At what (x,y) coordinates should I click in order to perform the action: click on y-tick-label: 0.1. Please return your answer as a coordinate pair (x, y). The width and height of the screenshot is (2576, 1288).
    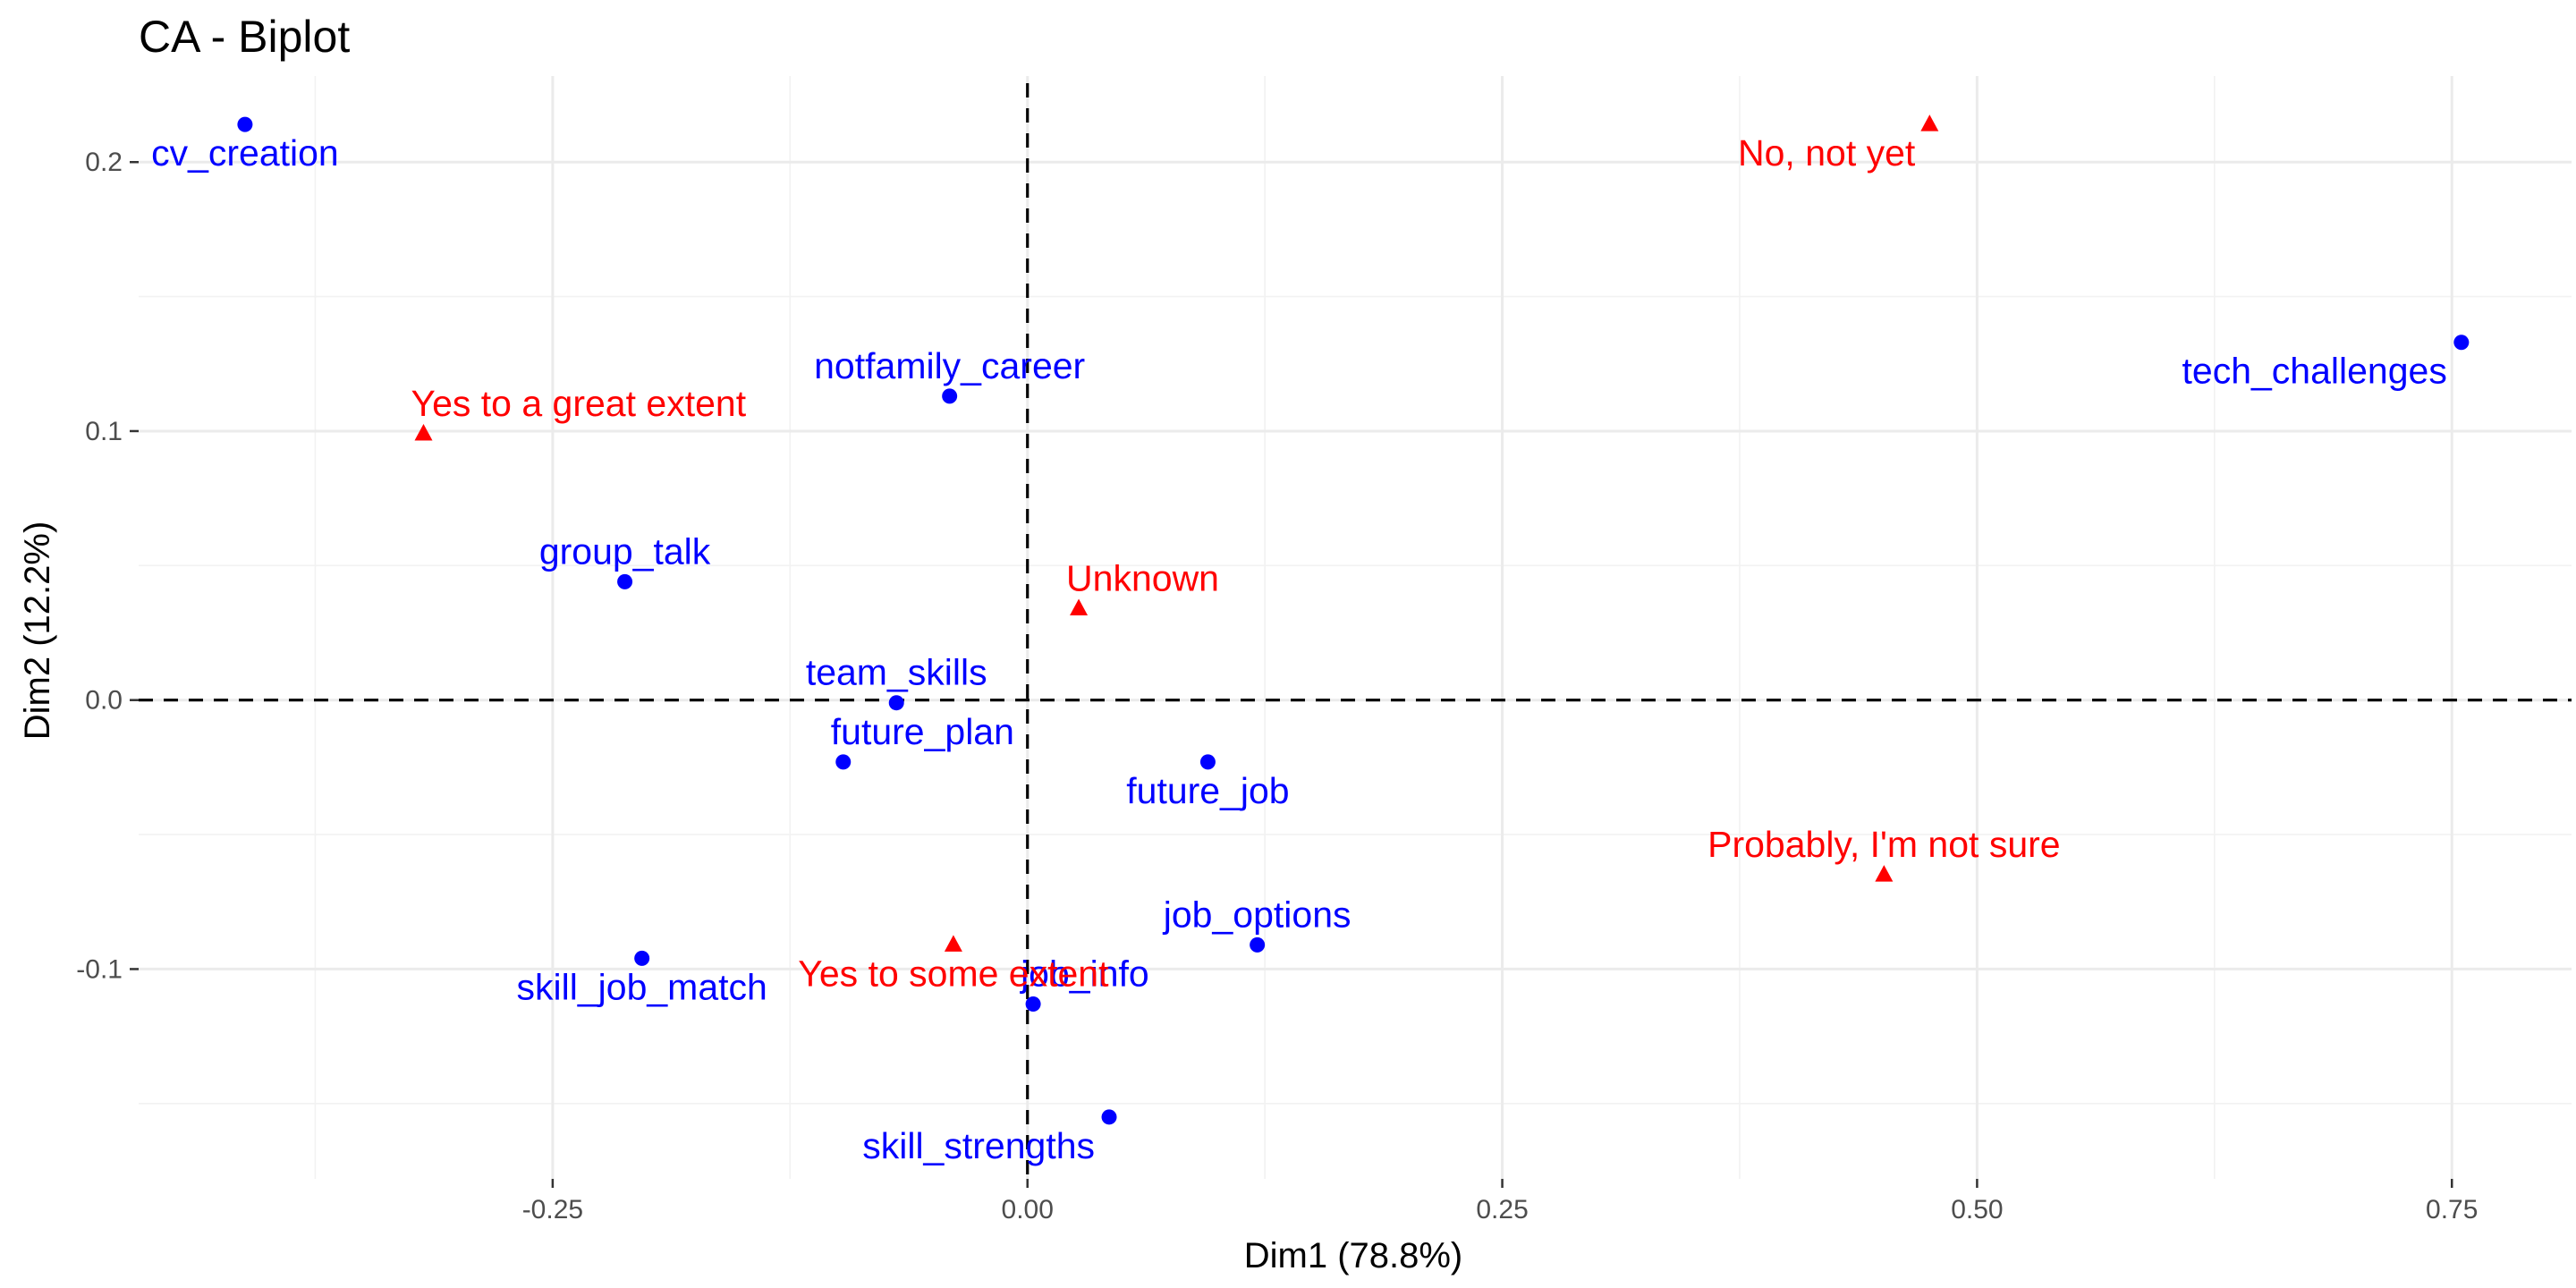
    Looking at the image, I should click on (104, 431).